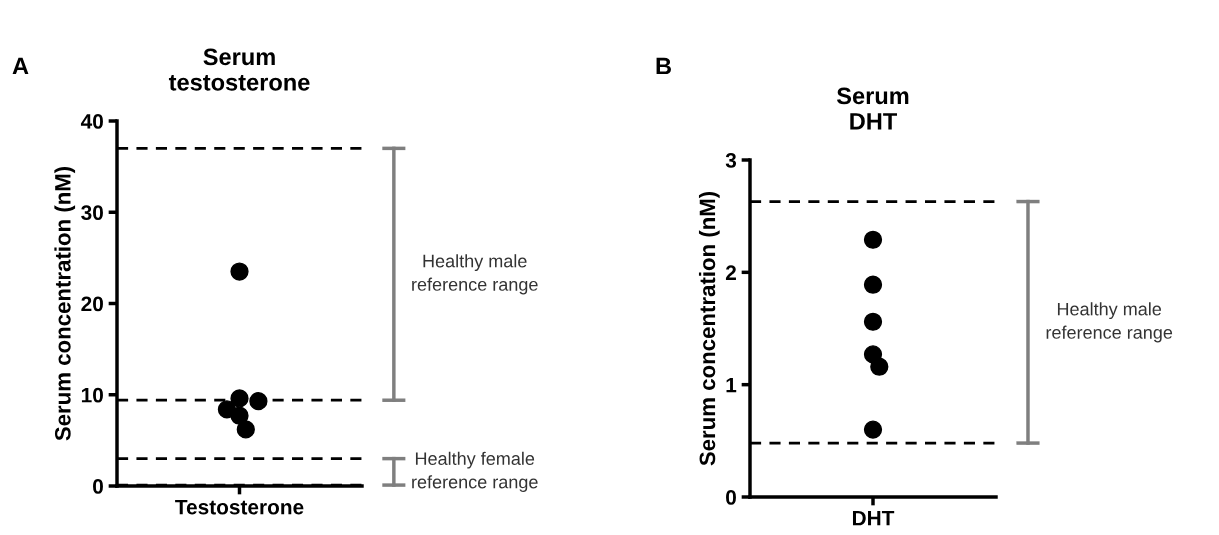  What do you see at coordinates (730, 272) in the screenshot?
I see `y-tick-label: 2` at bounding box center [730, 272].